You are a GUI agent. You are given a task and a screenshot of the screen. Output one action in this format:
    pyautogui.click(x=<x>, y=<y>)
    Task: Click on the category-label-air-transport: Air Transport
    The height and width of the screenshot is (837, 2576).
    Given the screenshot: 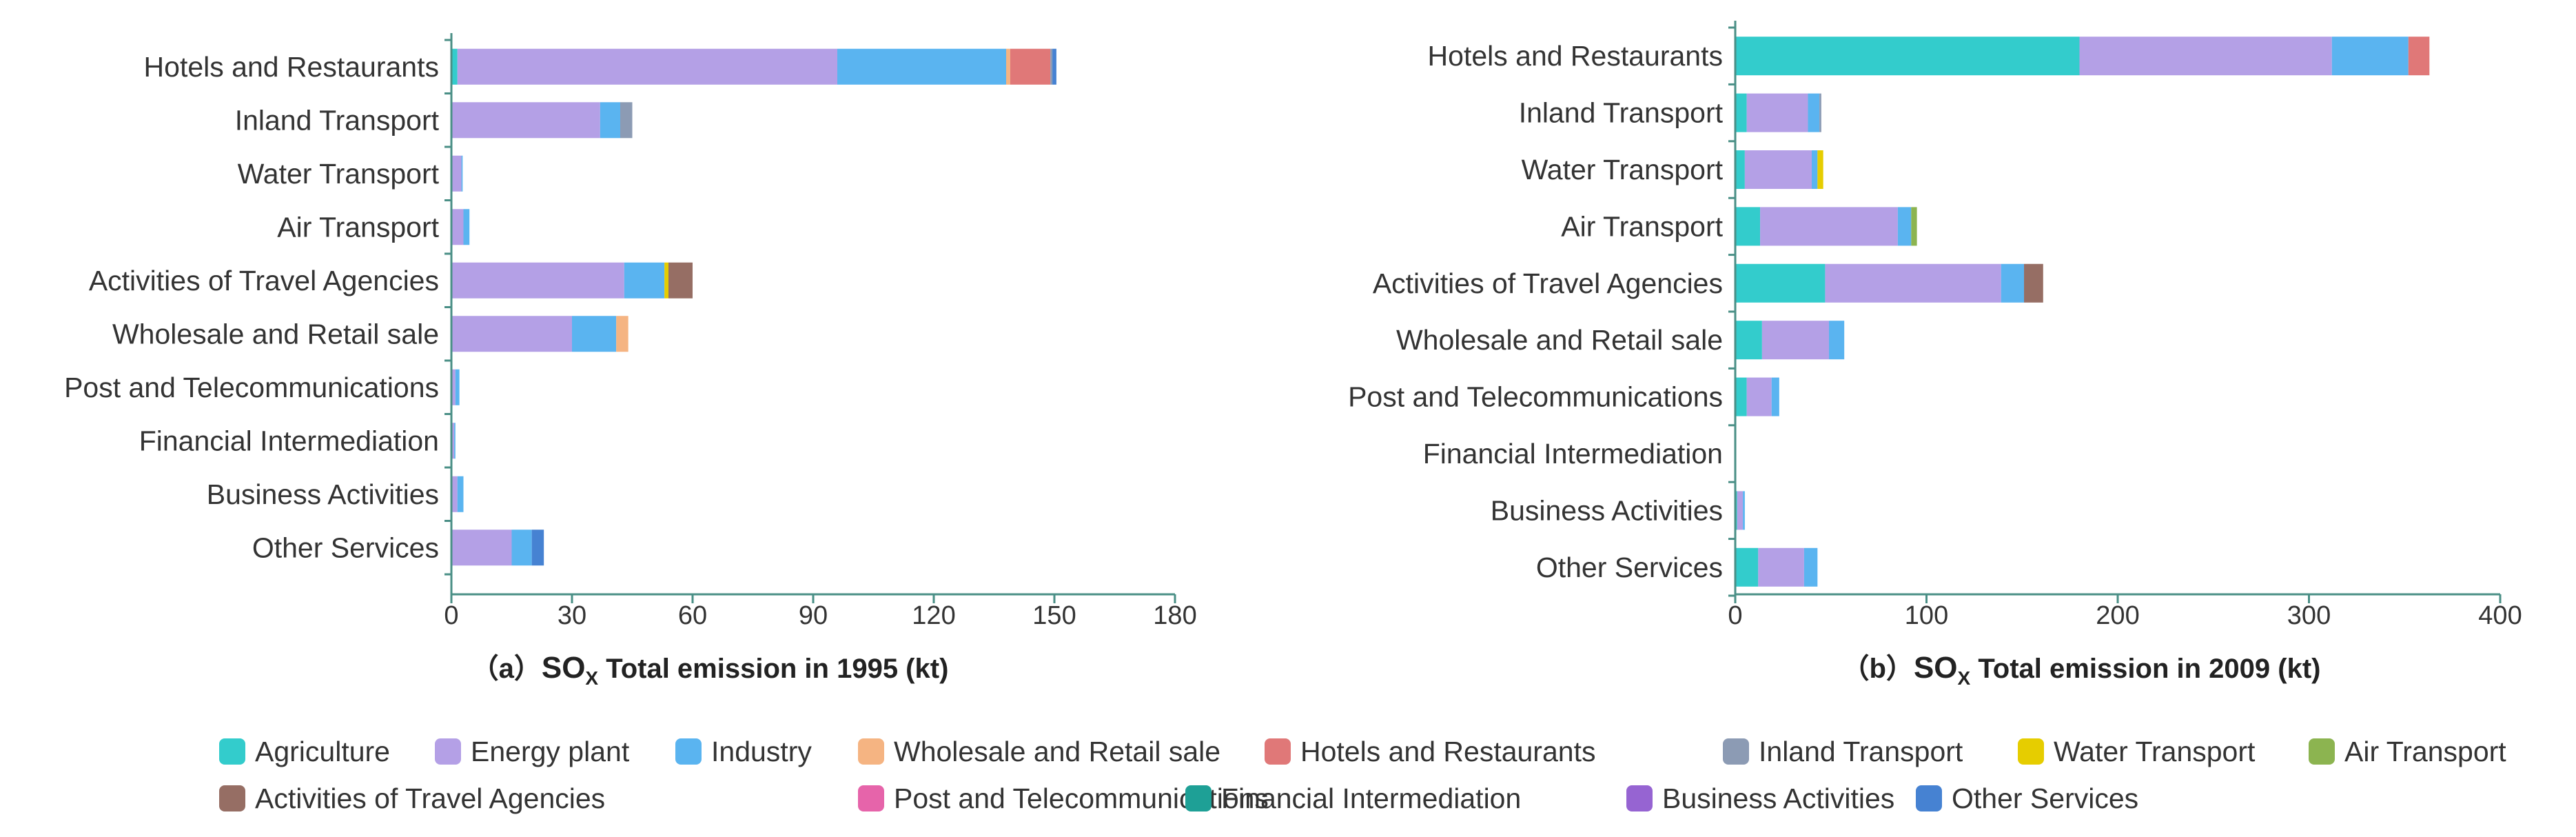 What is the action you would take?
    pyautogui.click(x=1642, y=226)
    